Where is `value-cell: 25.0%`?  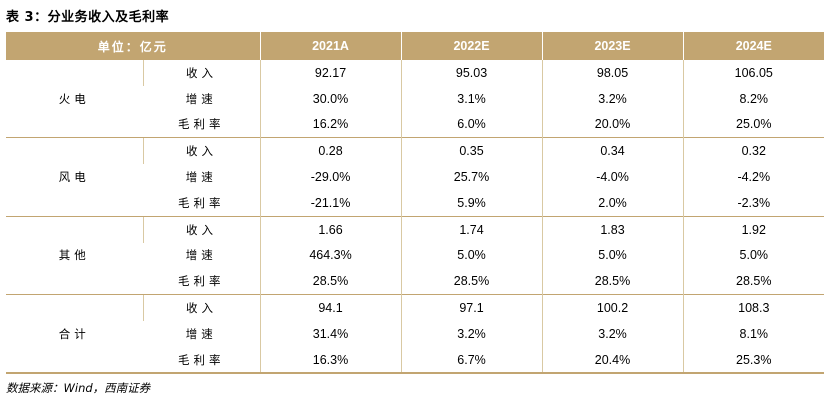
value-cell: 25.0% is located at coordinates (753, 124).